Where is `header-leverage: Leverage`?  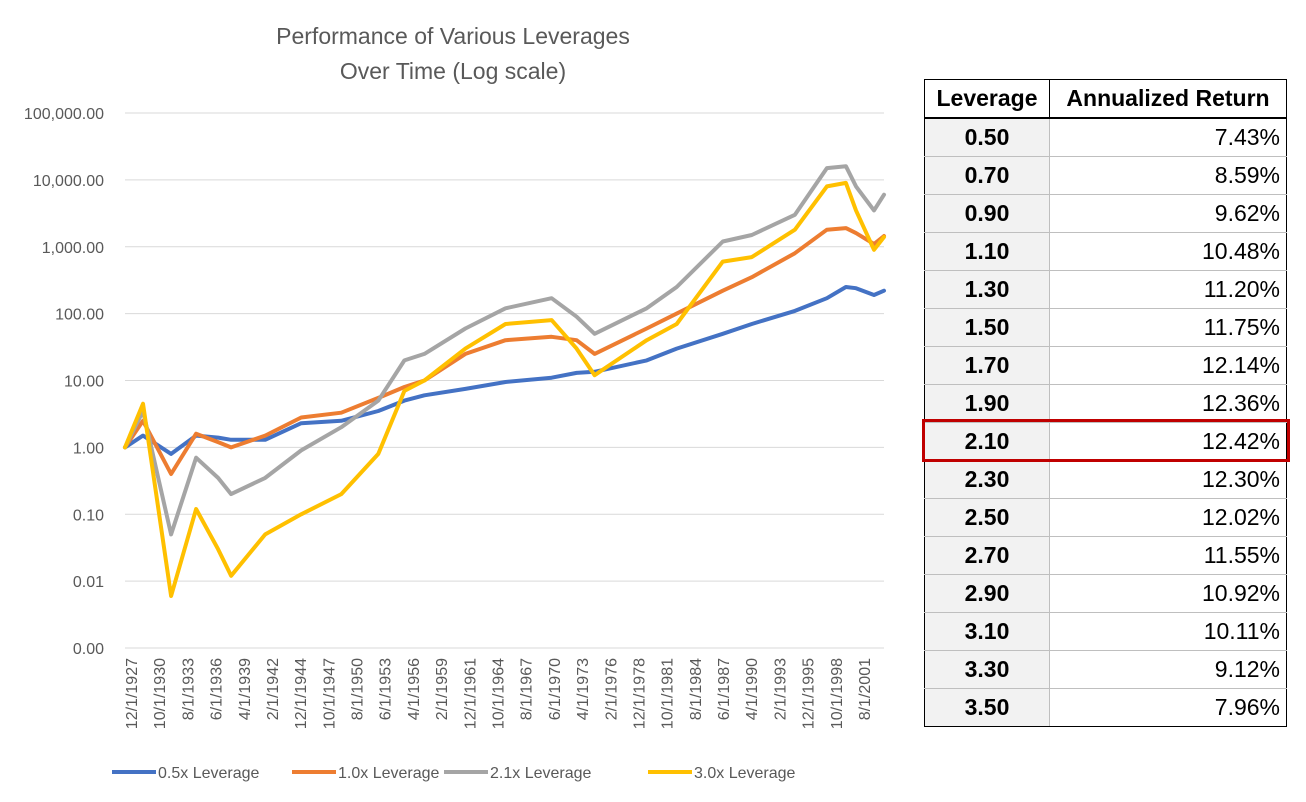
header-leverage: Leverage is located at coordinates (987, 99).